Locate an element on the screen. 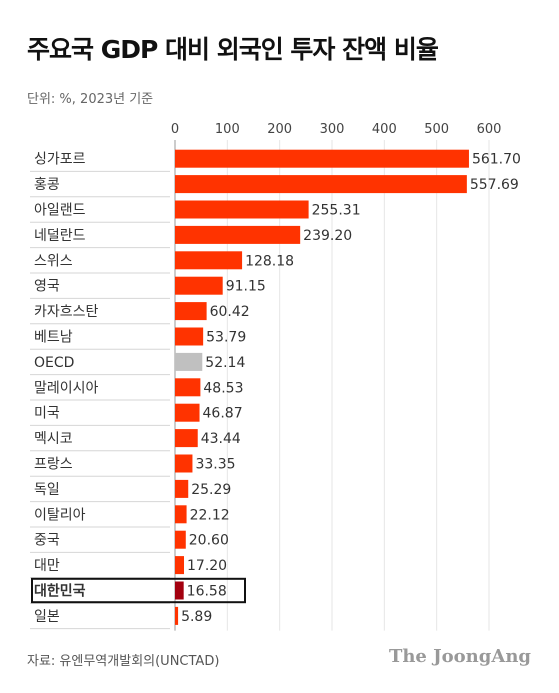 This screenshot has width=559, height=693. x-tick-label: 0 is located at coordinates (175, 129).